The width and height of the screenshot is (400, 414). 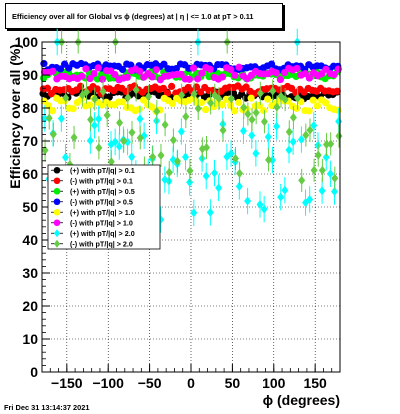 What do you see at coordinates (102, 212) in the screenshot?
I see `legend-label: (+) with pT/|q| > 1.0` at bounding box center [102, 212].